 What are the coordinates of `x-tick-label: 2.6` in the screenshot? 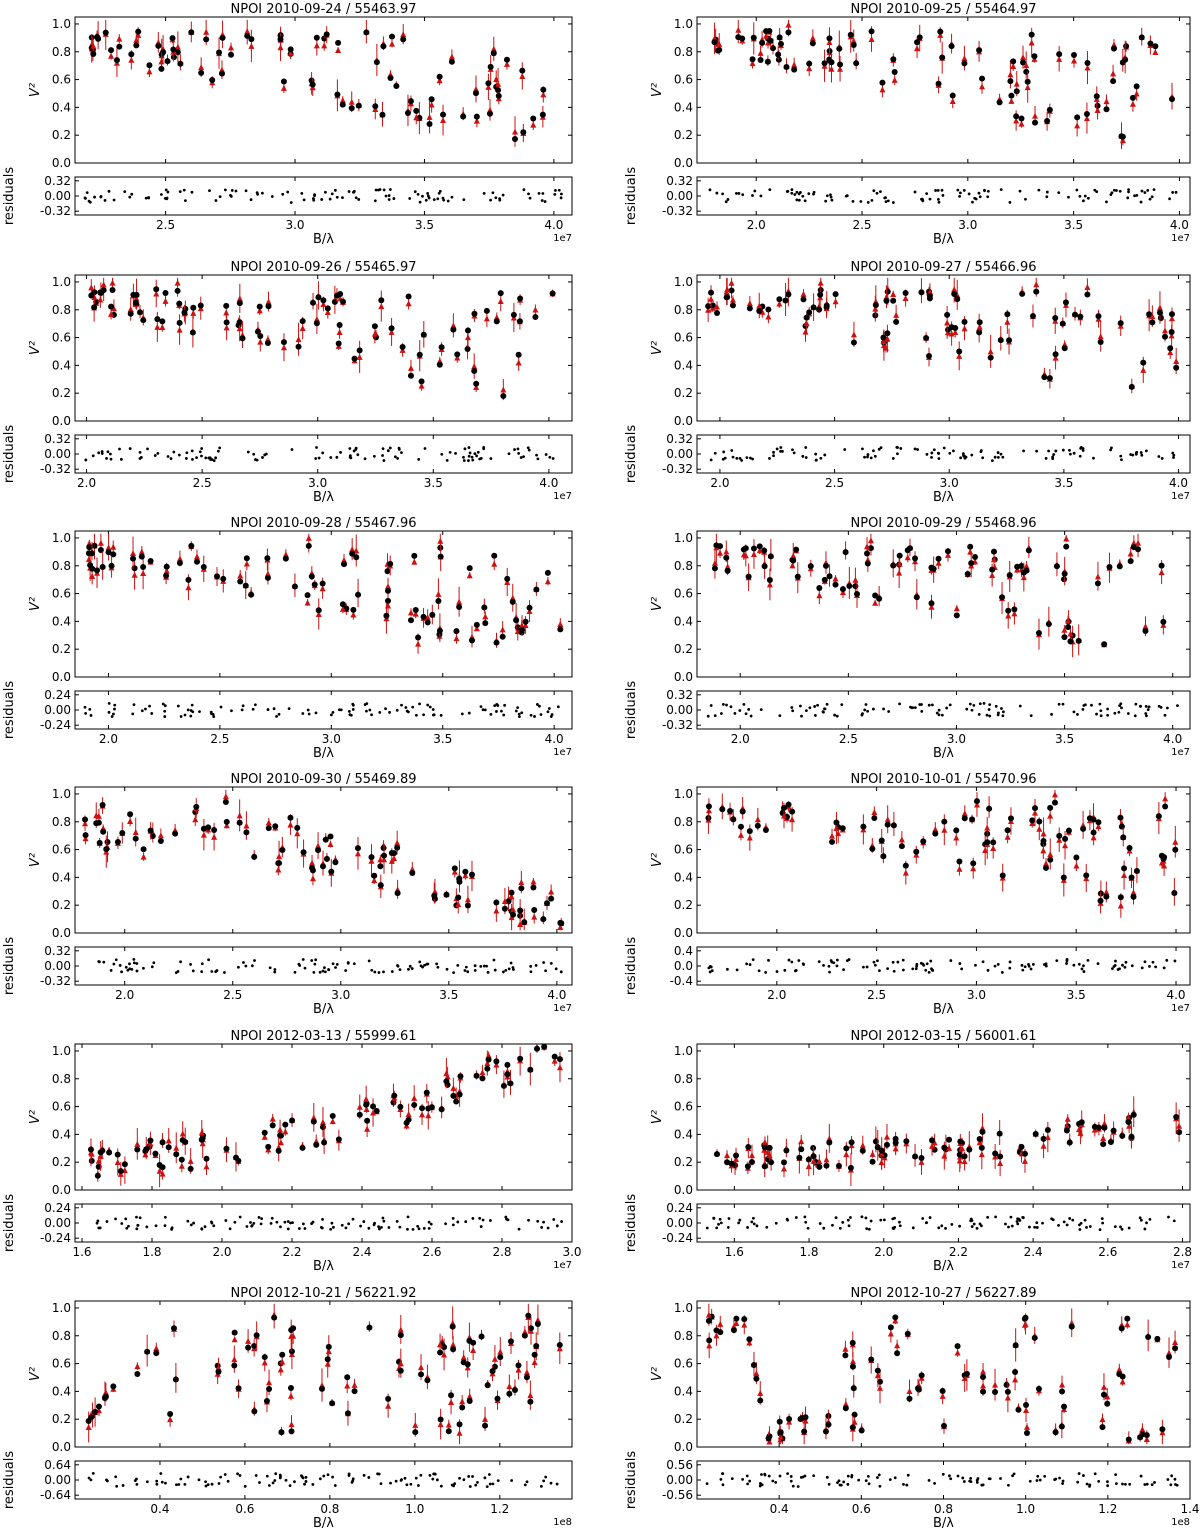 It's located at (1107, 1252).